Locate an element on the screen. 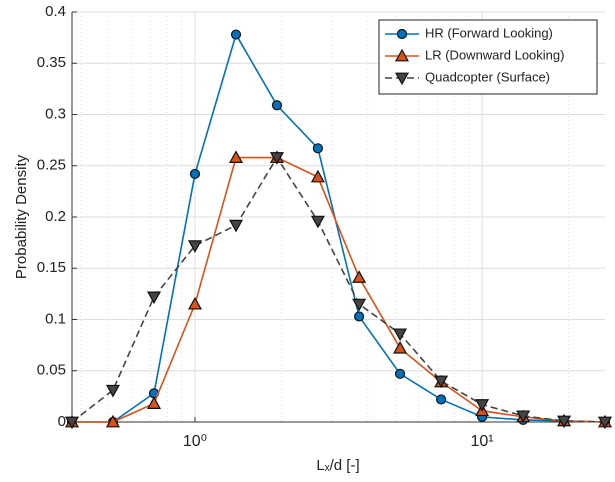  y-tick-label: 0.15 is located at coordinates (51, 267).